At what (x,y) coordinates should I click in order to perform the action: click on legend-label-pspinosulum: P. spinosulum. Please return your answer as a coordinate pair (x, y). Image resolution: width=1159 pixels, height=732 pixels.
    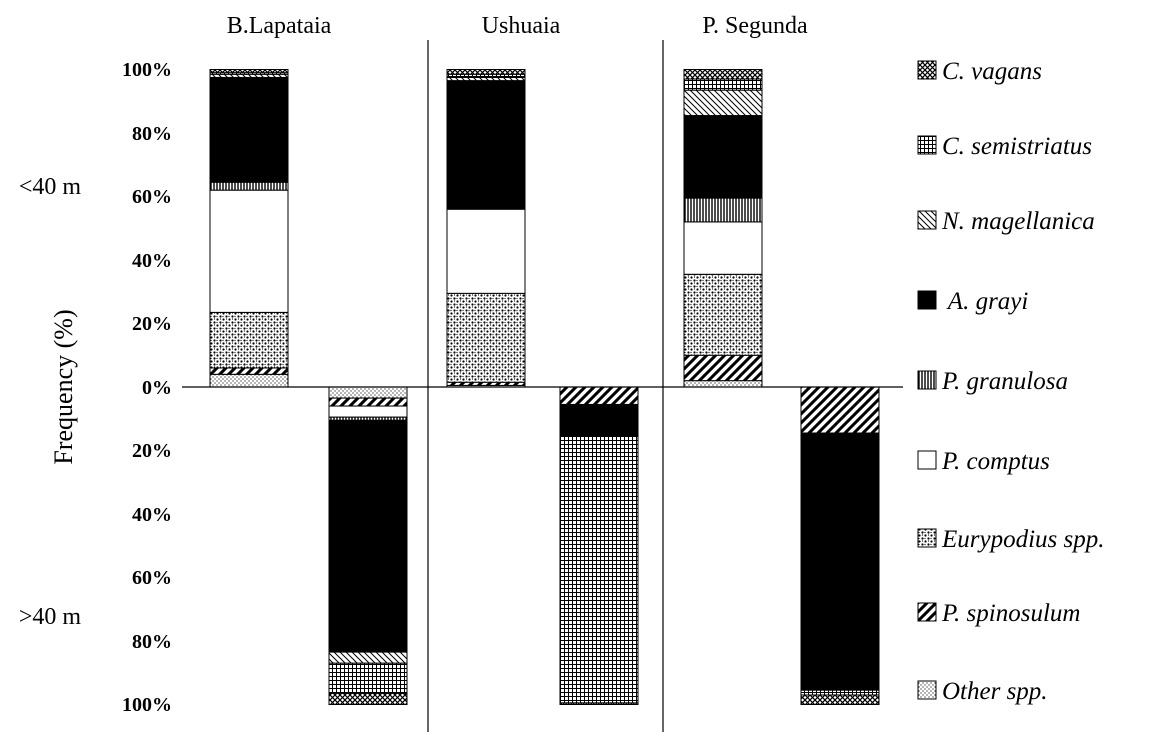
    Looking at the image, I should click on (1010, 613).